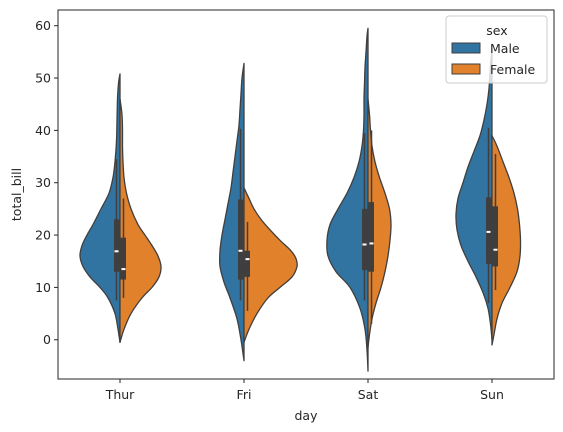  What do you see at coordinates (47, 339) in the screenshot?
I see `y-tick-label: 0` at bounding box center [47, 339].